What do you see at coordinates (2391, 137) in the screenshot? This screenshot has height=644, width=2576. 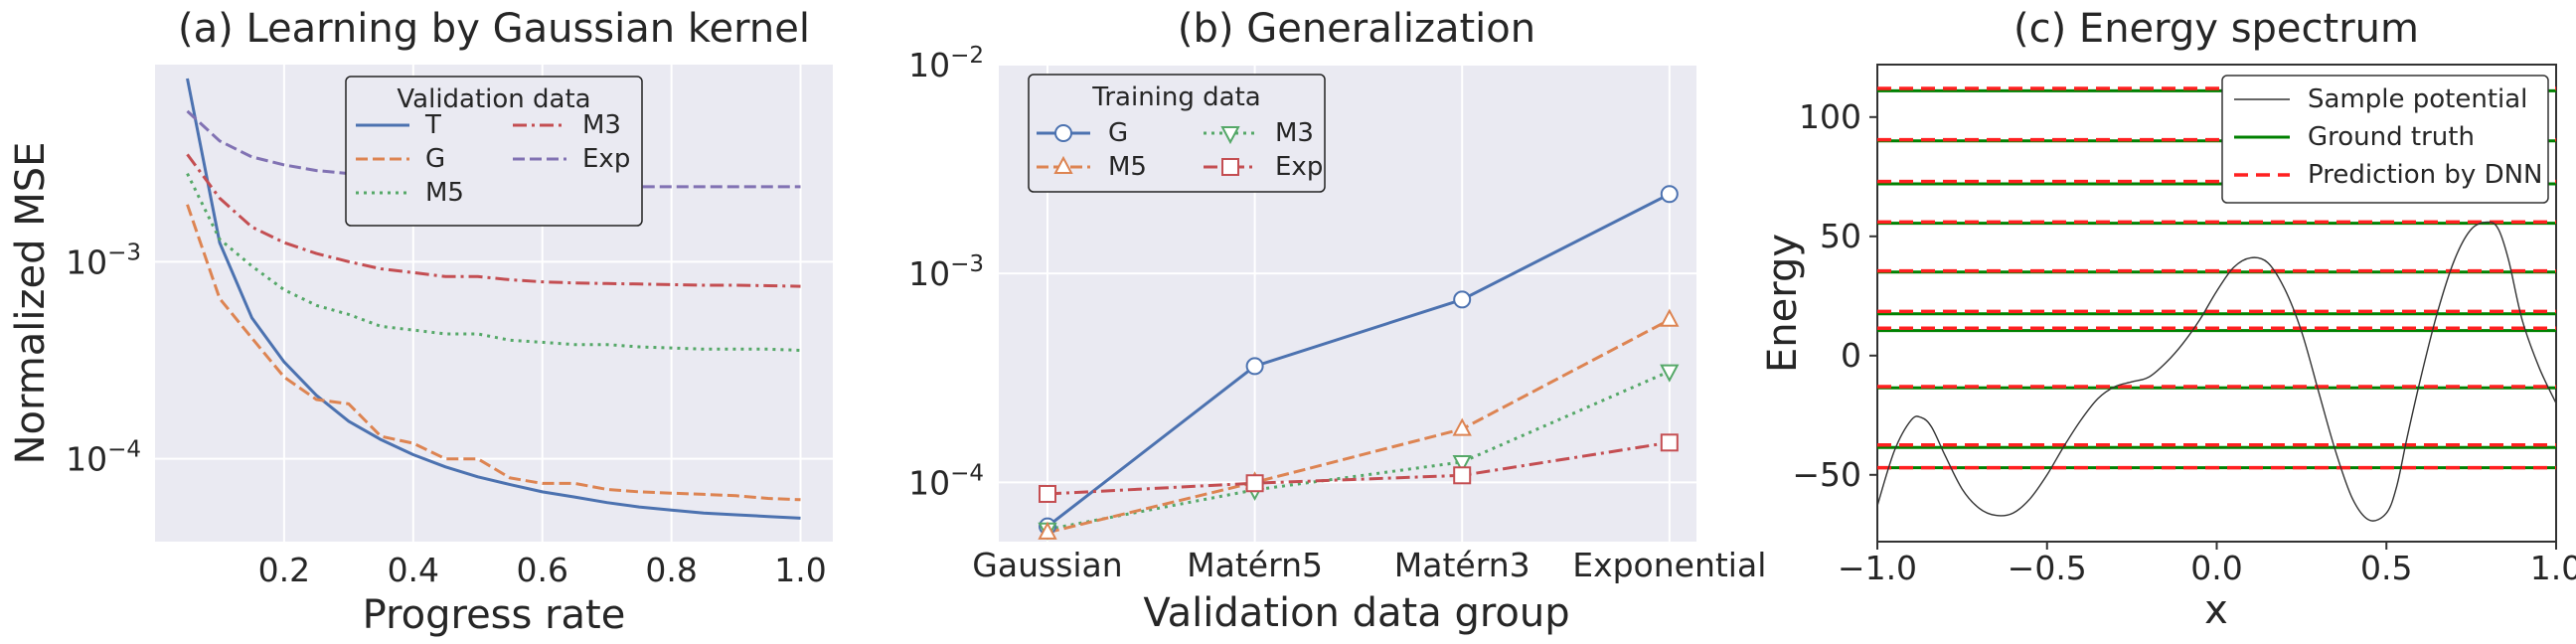 I see `panel-c-legend-label: Ground truth` at bounding box center [2391, 137].